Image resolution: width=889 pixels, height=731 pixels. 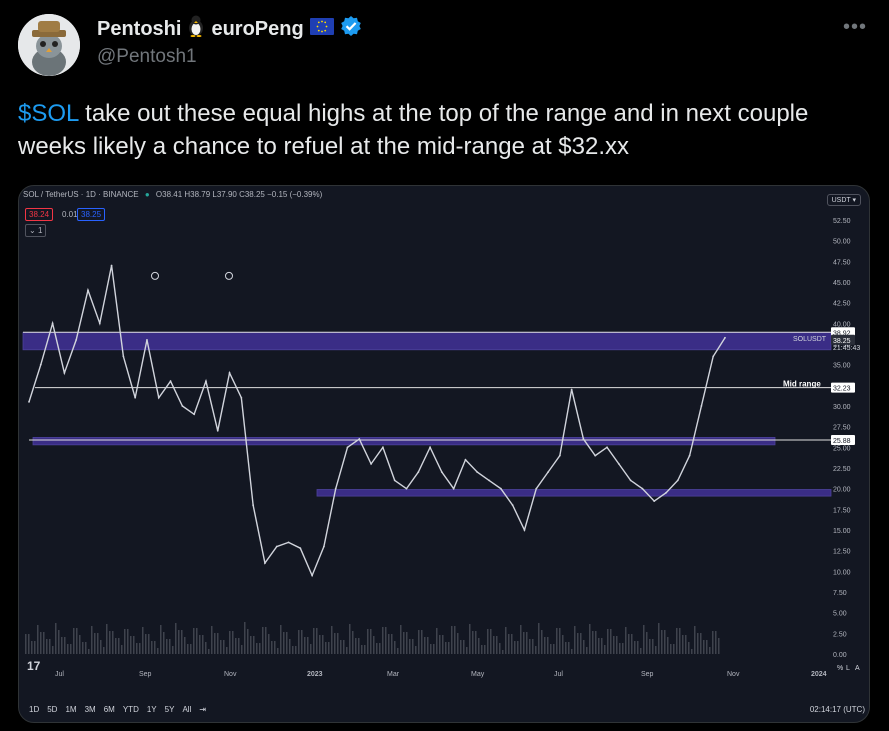 What do you see at coordinates (109, 709) in the screenshot?
I see `tf-6m: 6M` at bounding box center [109, 709].